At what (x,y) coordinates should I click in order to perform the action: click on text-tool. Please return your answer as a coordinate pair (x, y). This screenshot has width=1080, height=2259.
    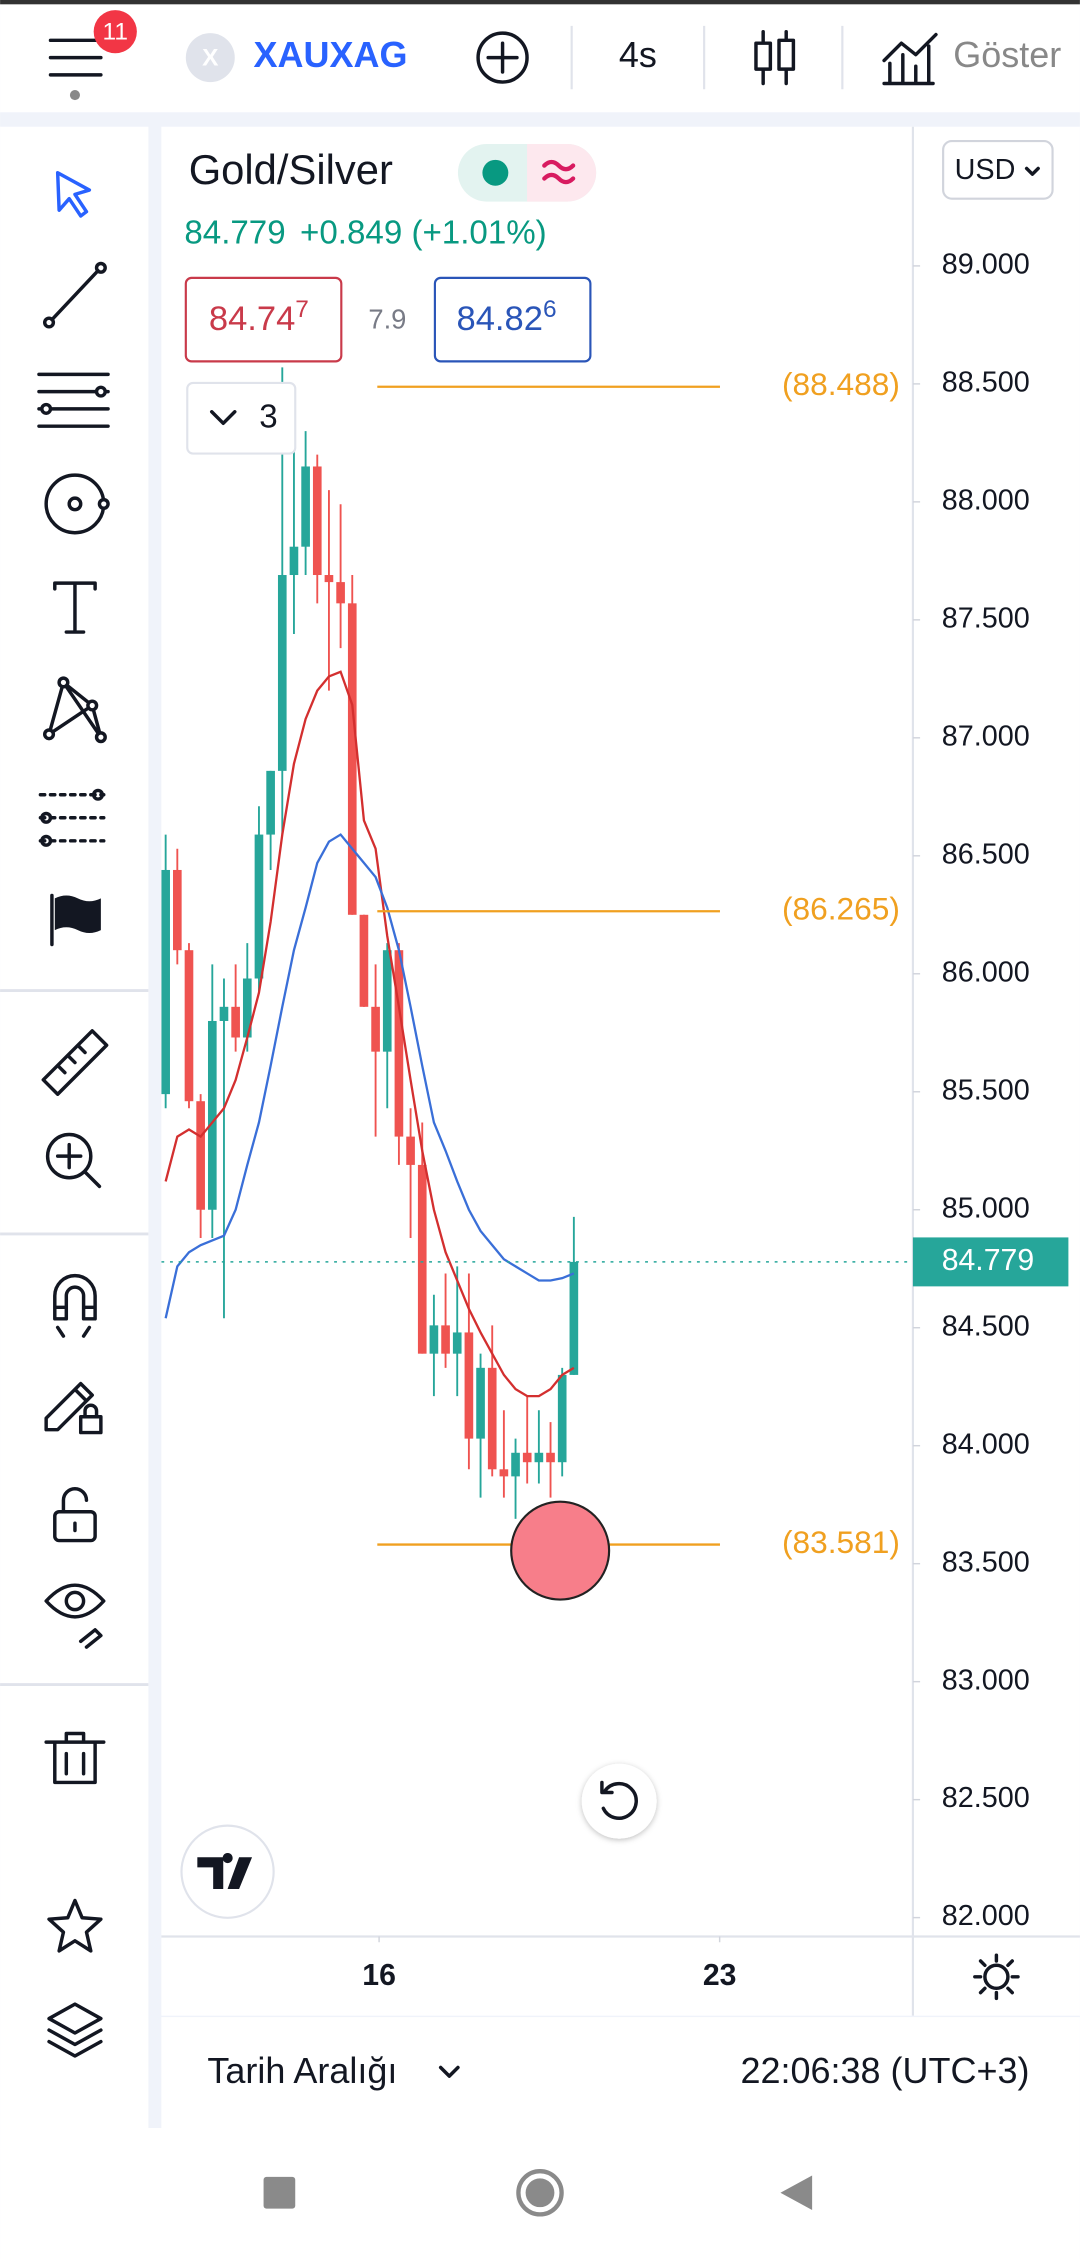
    Looking at the image, I should click on (75, 607).